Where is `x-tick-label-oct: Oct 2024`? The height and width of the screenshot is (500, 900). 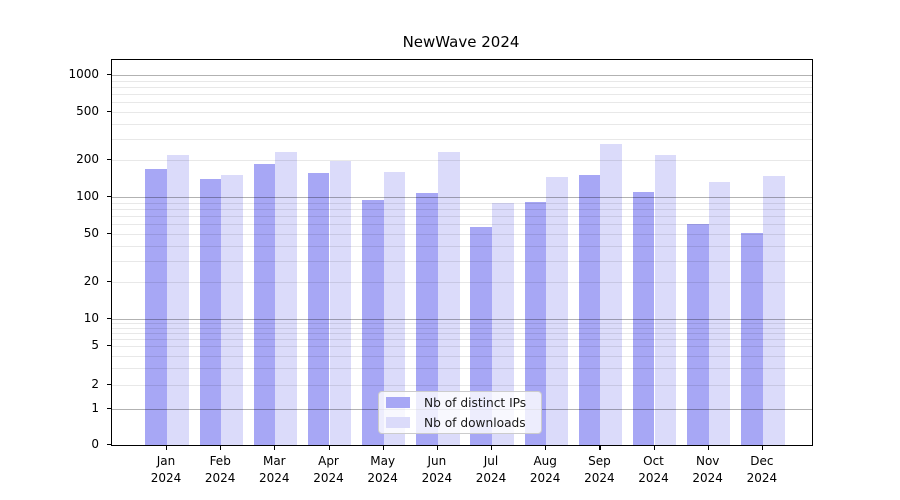
x-tick-label-oct: Oct 2024 is located at coordinates (654, 469).